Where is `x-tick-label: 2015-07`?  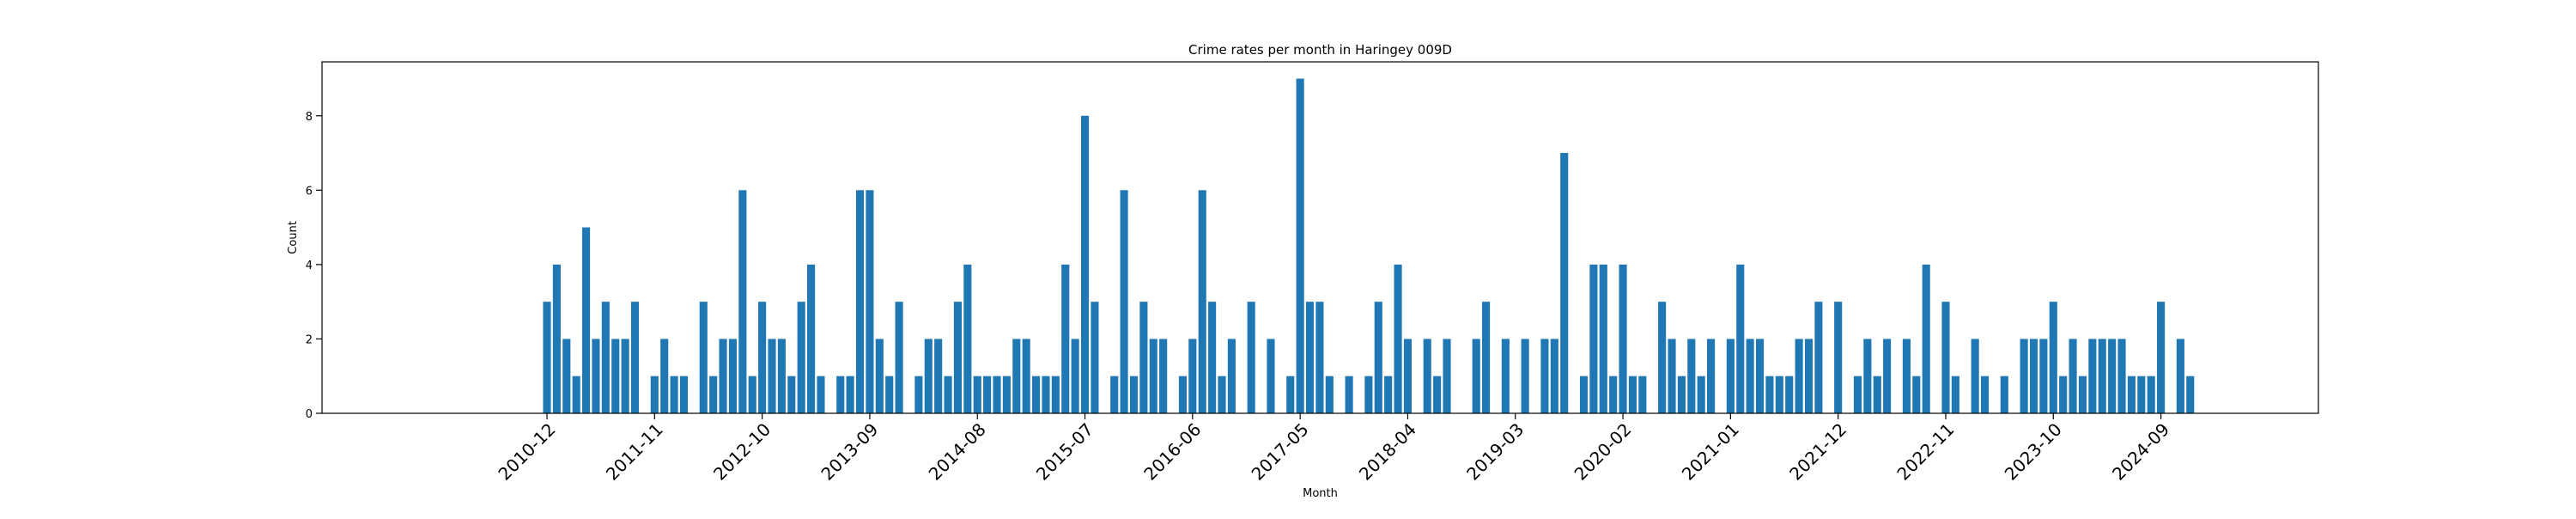 x-tick-label: 2015-07 is located at coordinates (1064, 452).